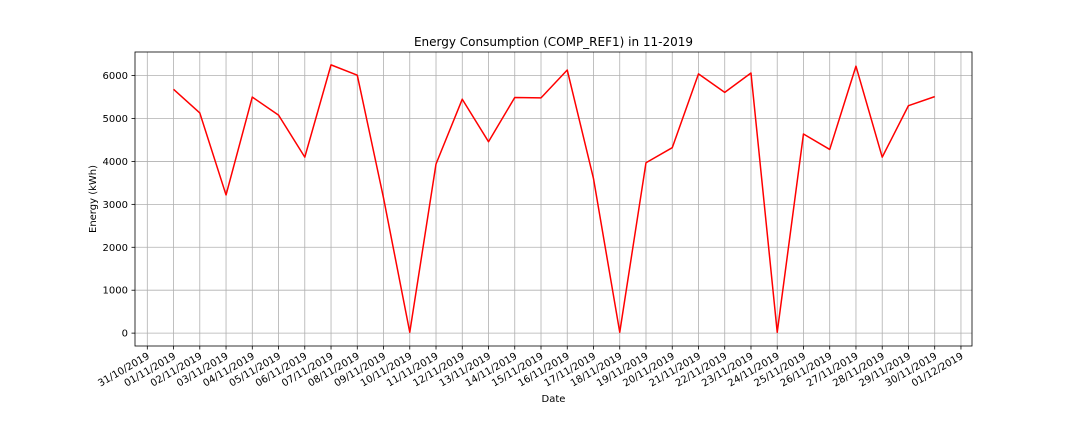  Describe the element at coordinates (125, 334) in the screenshot. I see `y-tick-label: 0` at that location.